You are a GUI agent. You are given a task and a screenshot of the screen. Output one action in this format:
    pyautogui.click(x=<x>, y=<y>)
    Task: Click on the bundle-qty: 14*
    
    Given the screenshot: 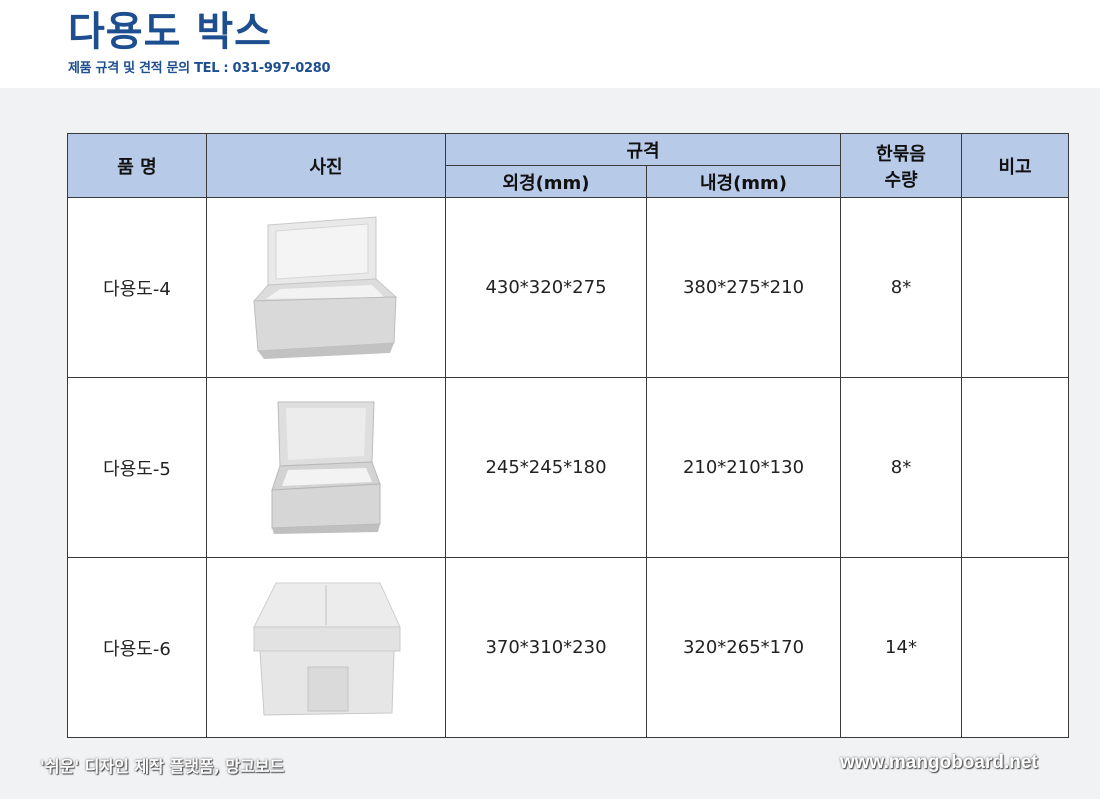 What is the action you would take?
    pyautogui.click(x=901, y=647)
    